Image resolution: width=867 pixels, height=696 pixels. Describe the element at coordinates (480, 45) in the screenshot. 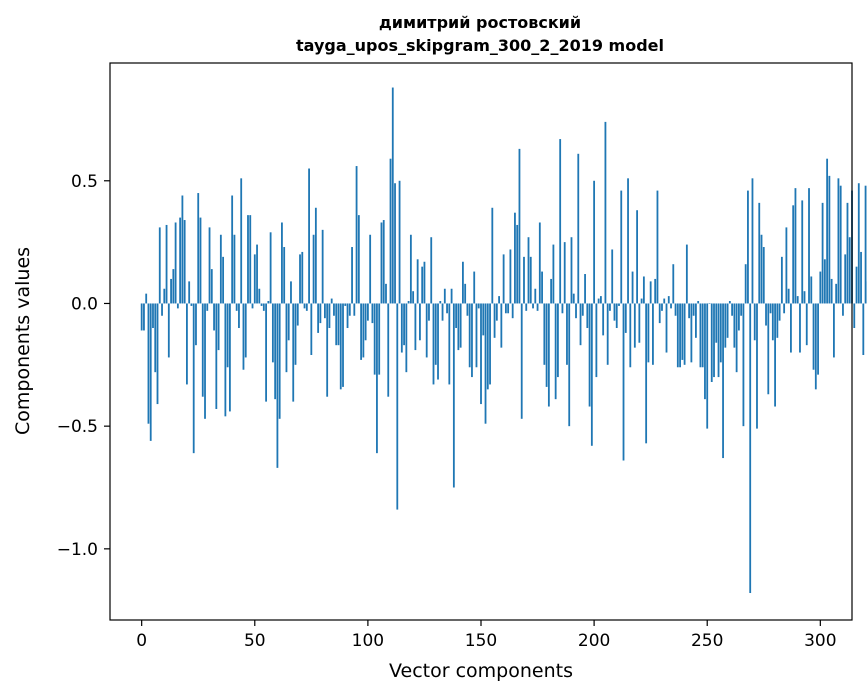

I see `chart-title-line2: tayga_upos_skipgram_300_2_2019 model` at that location.